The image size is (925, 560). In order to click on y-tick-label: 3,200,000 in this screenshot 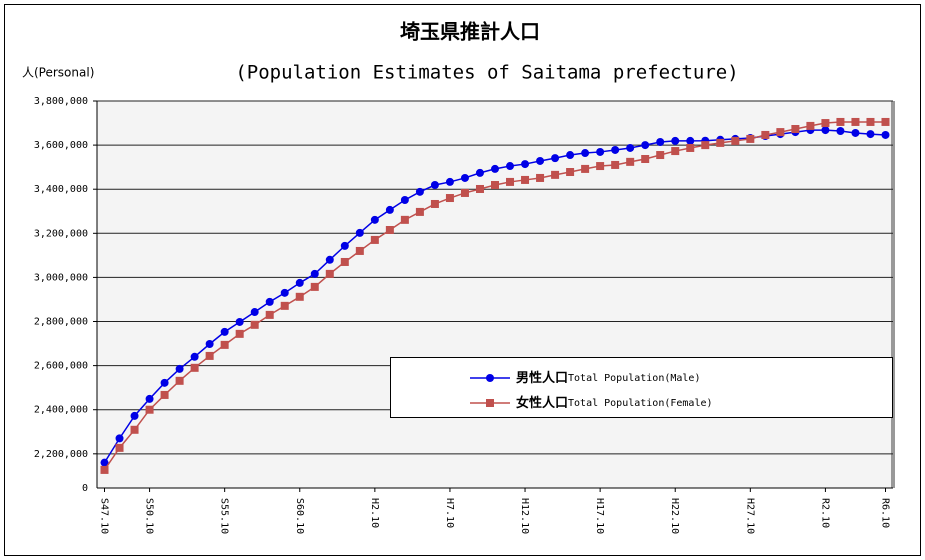, I will do `click(61, 233)`.